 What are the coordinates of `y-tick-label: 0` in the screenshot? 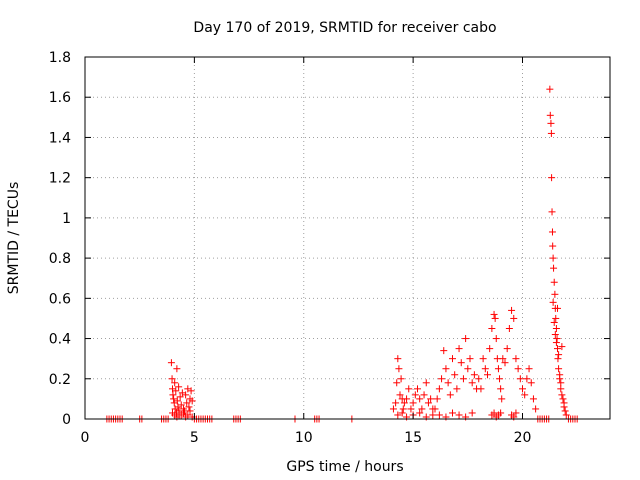 It's located at (66, 420).